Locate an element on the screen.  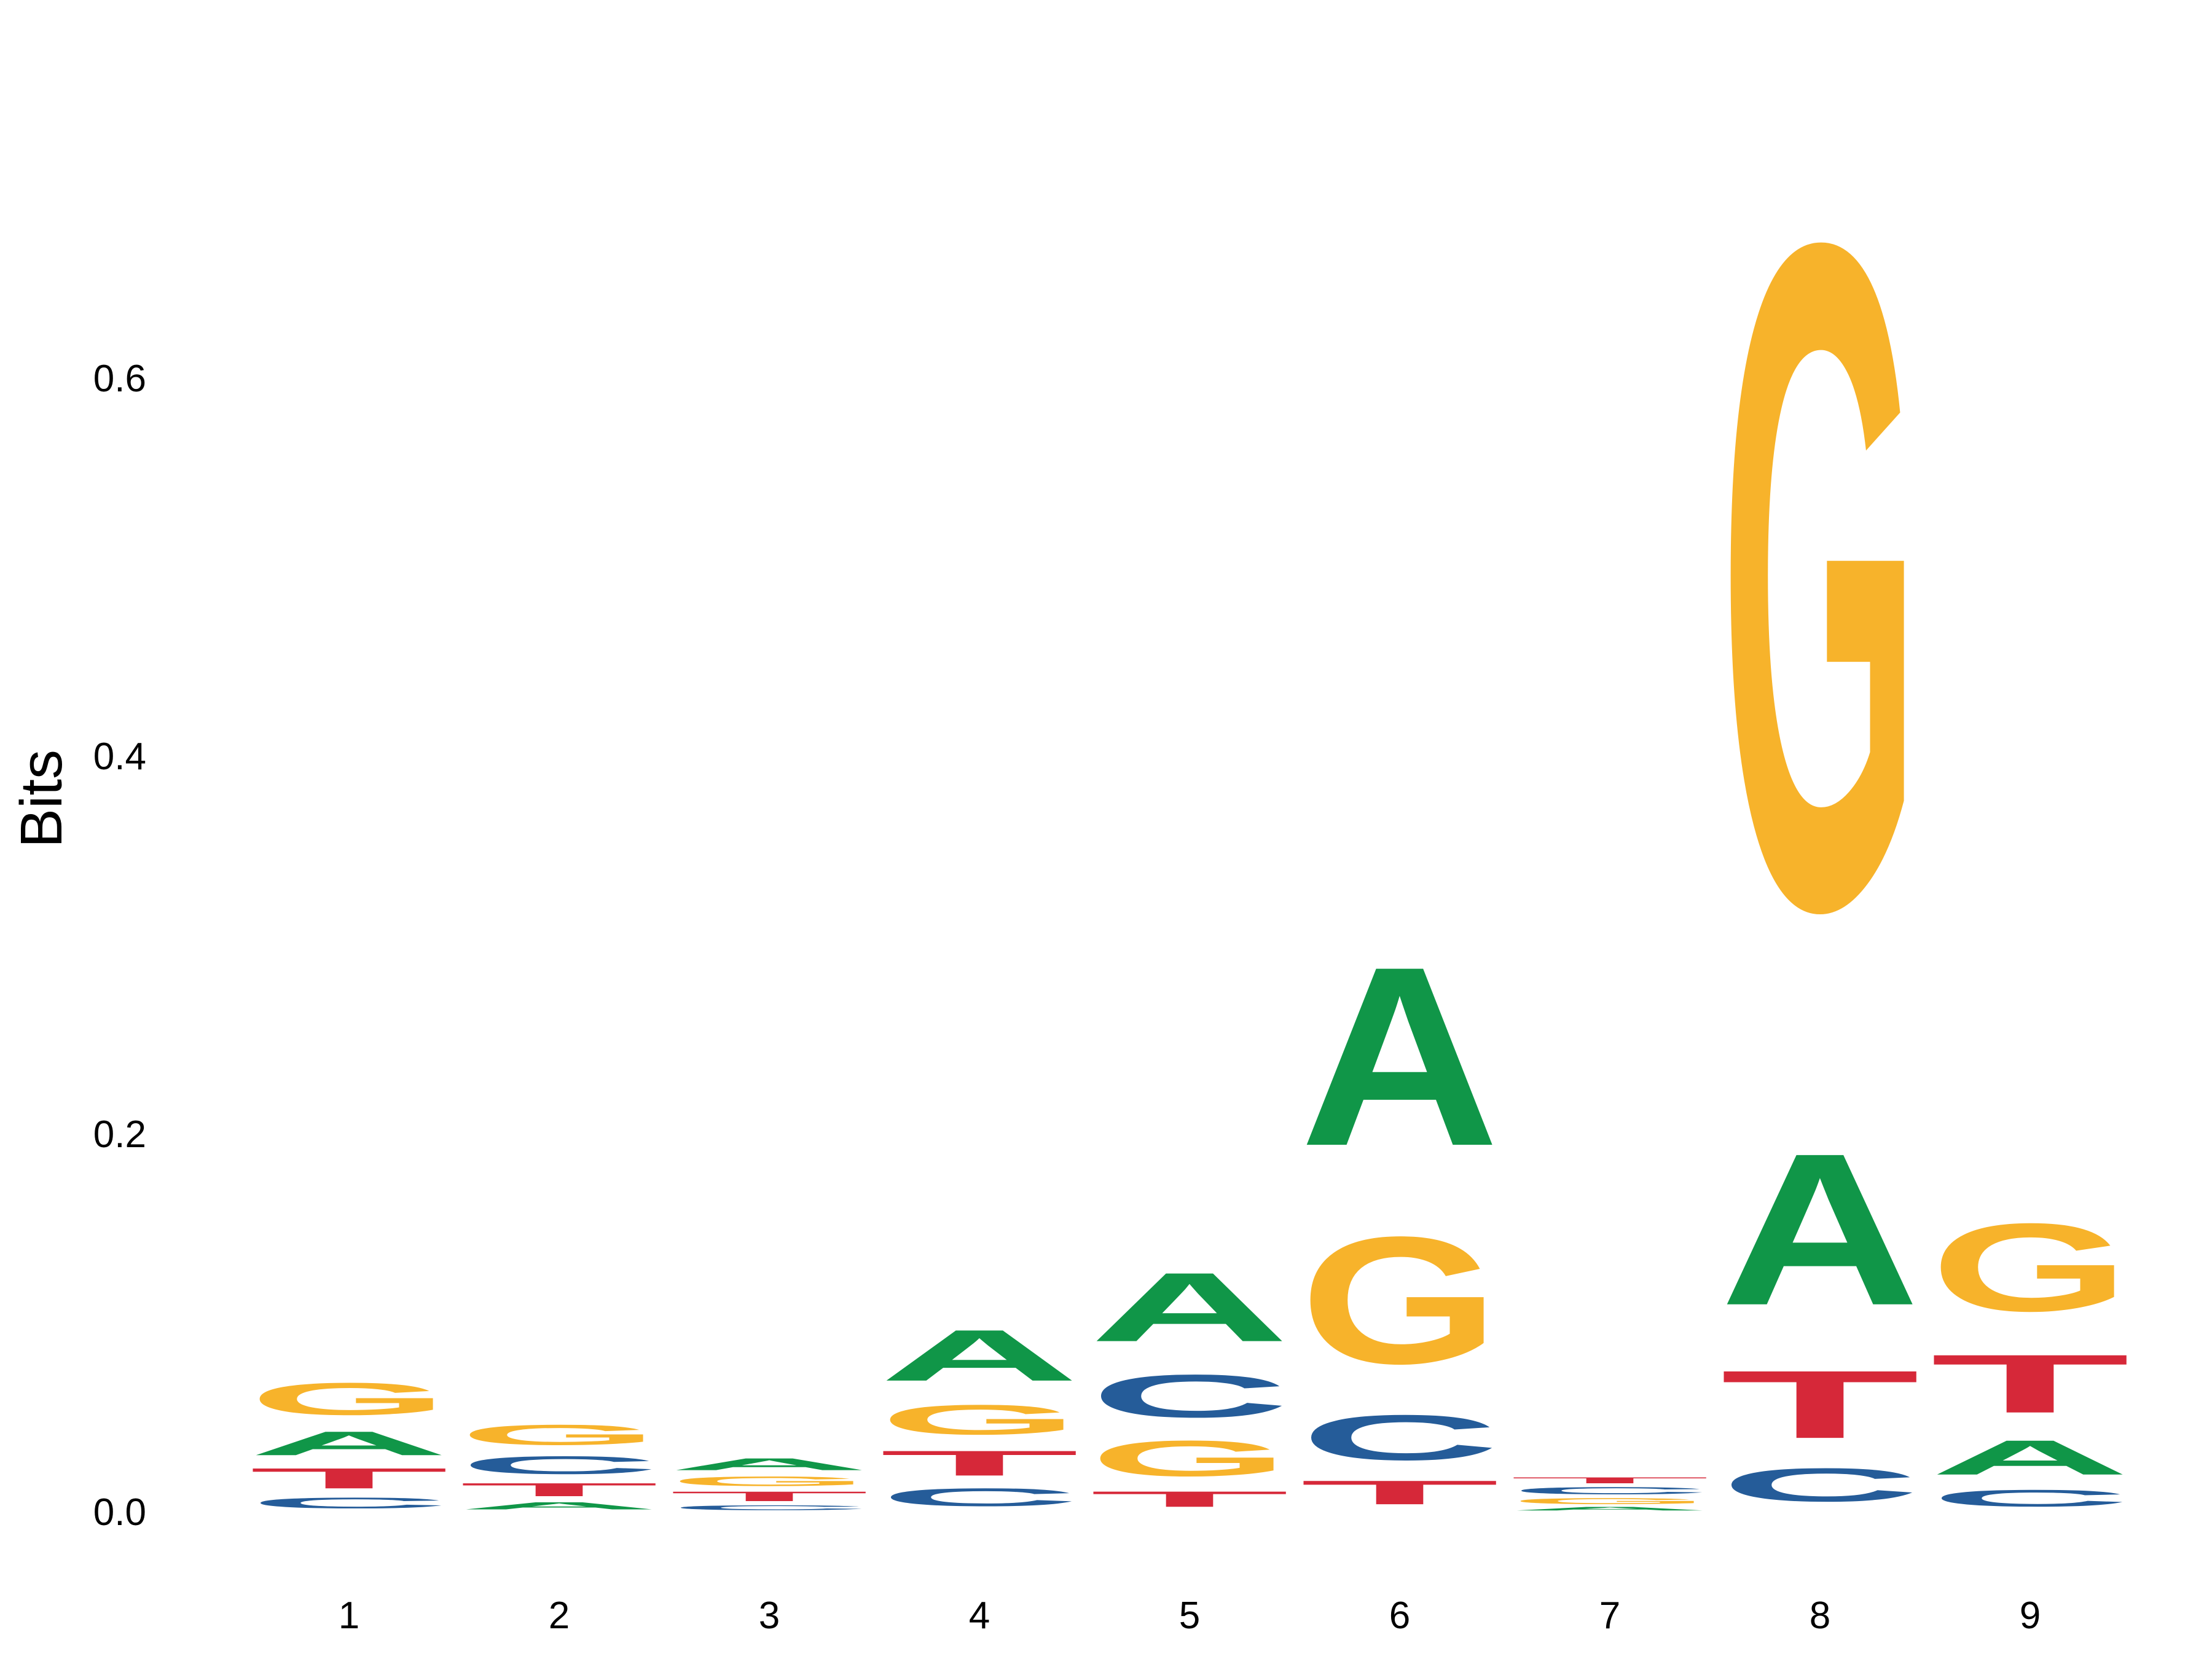
x-tick-label: 3 is located at coordinates (769, 1615).